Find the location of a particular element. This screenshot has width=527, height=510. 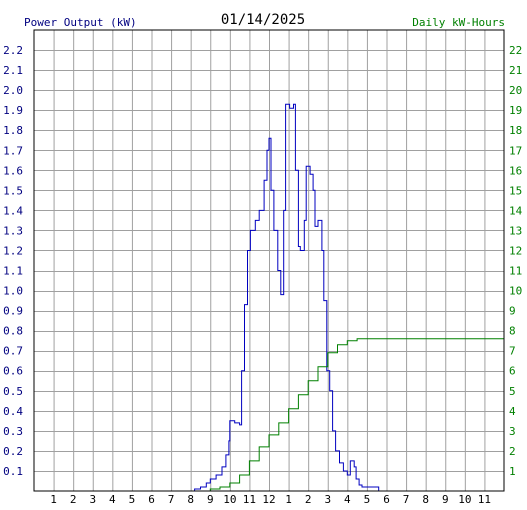

y-right-tick-label: 7 is located at coordinates (512, 351).